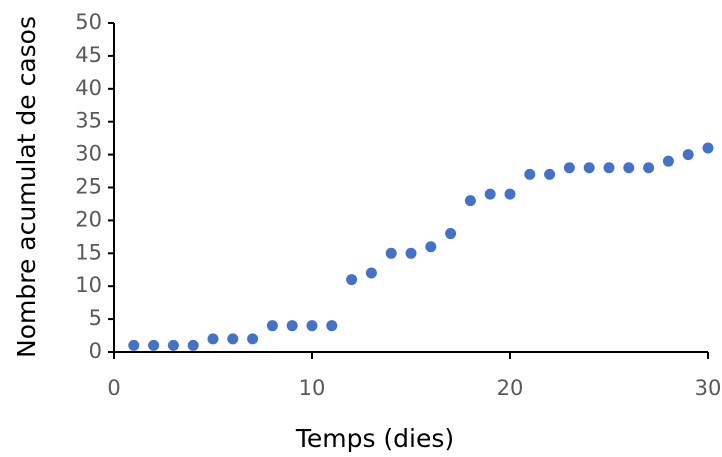  I want to click on y-tick-label: 15, so click(88, 252).